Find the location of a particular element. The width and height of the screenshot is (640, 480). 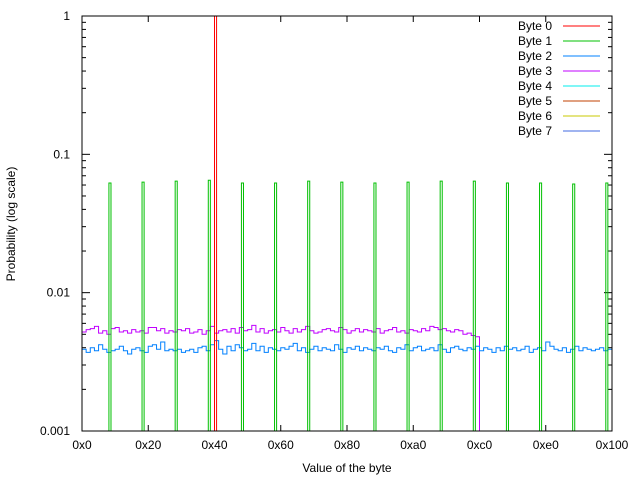

legend-label: Byte 6 is located at coordinates (535, 116).